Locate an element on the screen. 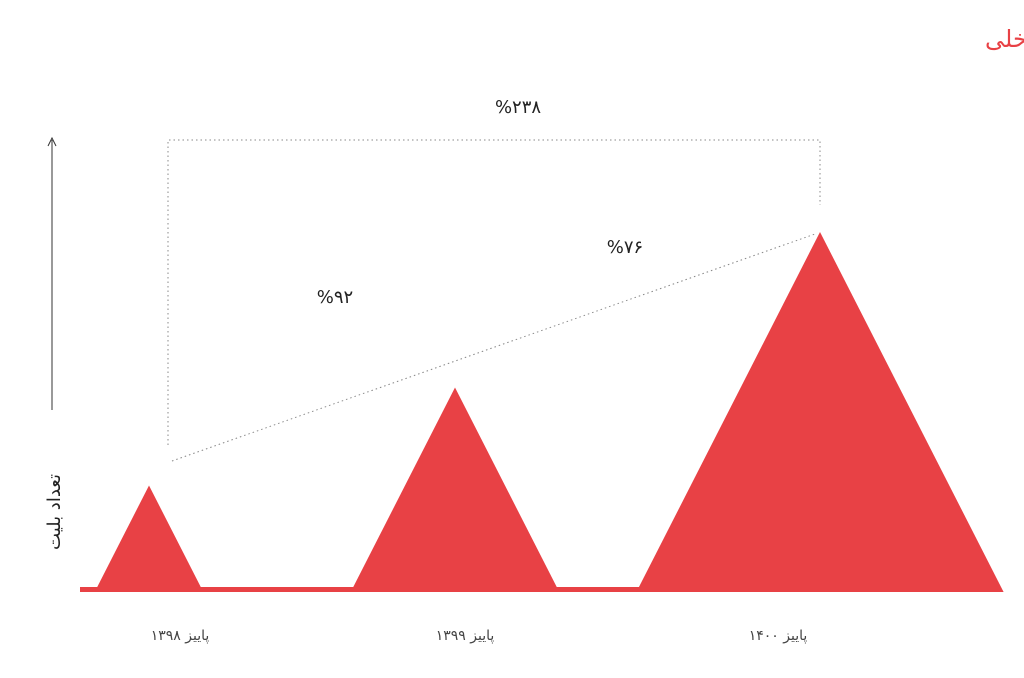  chart-title: فروش بلیت پرواز داخلی is located at coordinates (1004, 39).